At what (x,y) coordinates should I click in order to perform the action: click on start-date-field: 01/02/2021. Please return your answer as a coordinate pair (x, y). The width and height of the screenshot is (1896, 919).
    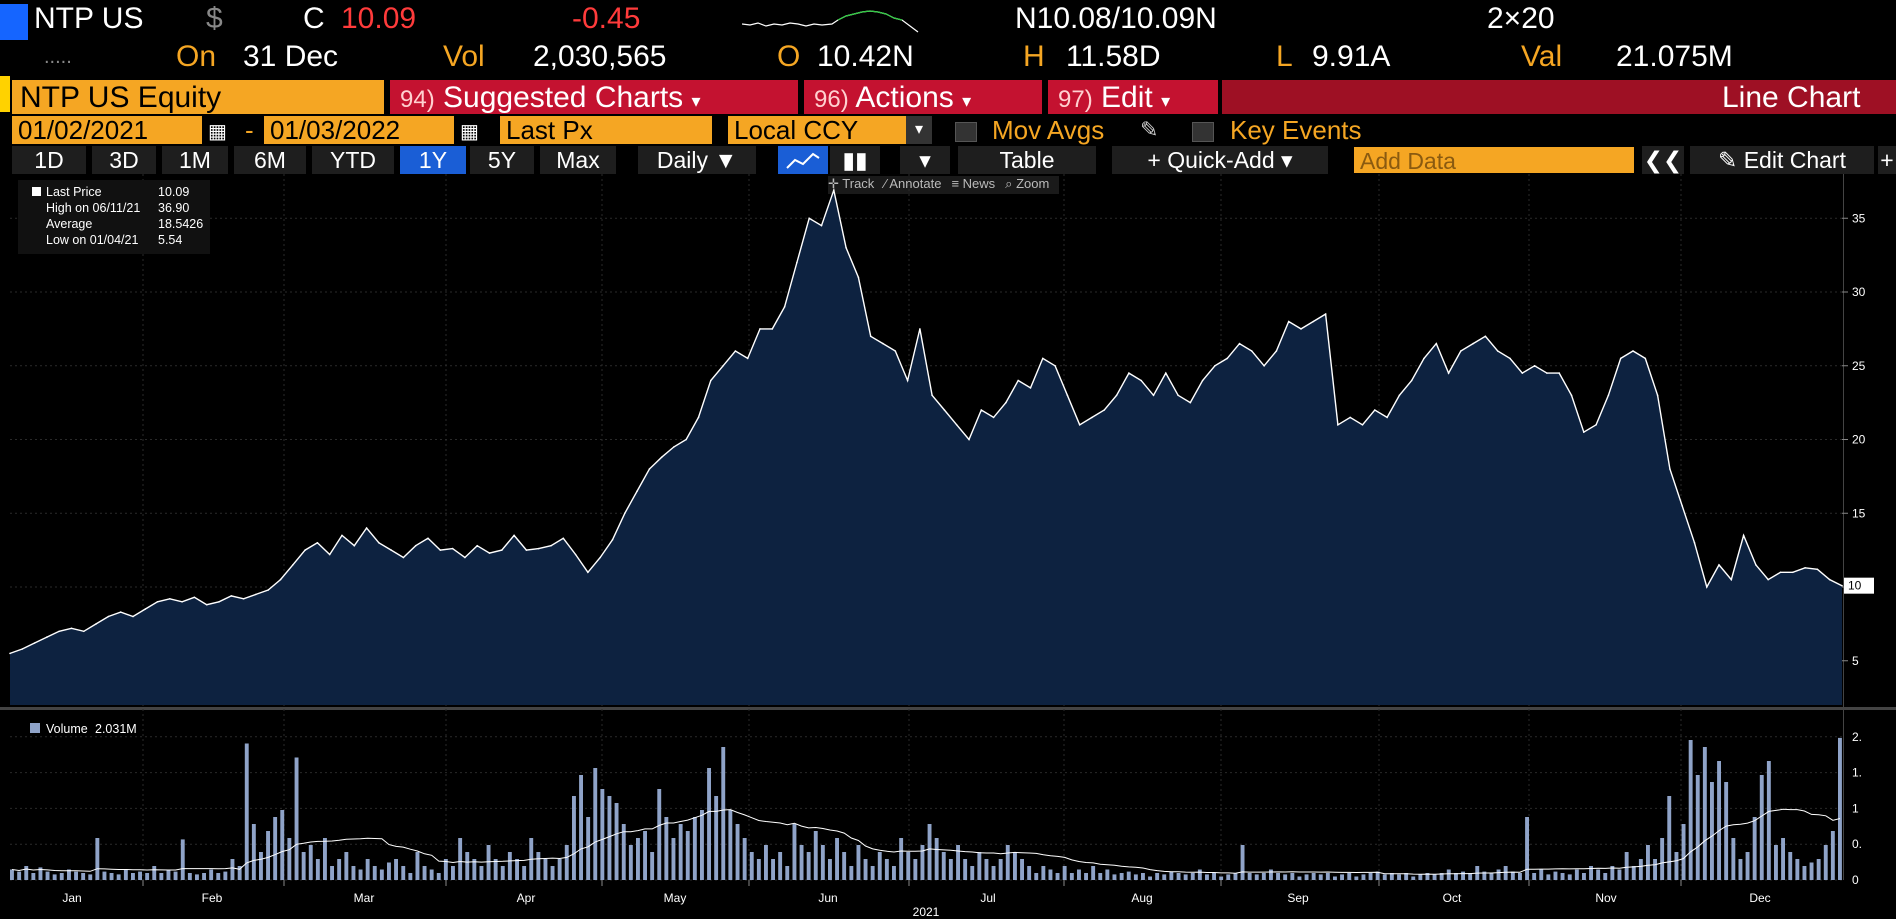
    Looking at the image, I should click on (107, 130).